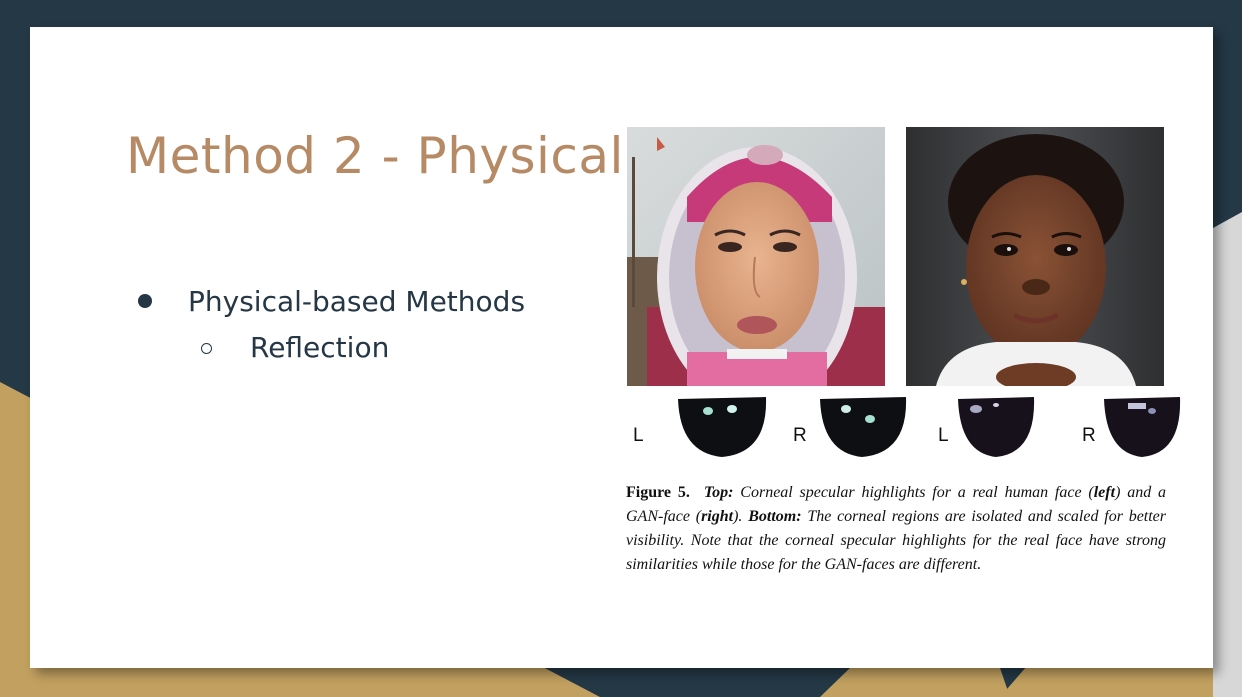  I want to click on eye-label-right-gan: R, so click(1089, 435).